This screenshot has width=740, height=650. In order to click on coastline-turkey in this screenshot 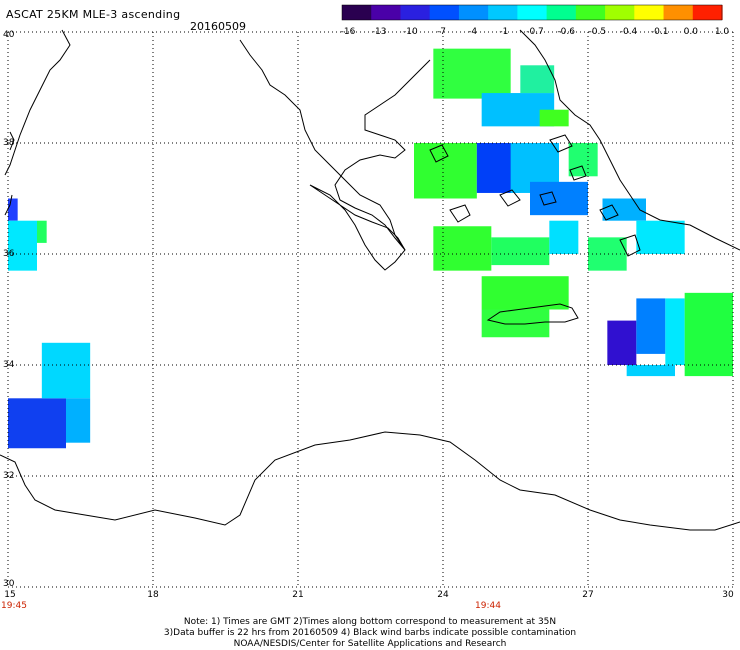, I will do `click(629, 140)`.